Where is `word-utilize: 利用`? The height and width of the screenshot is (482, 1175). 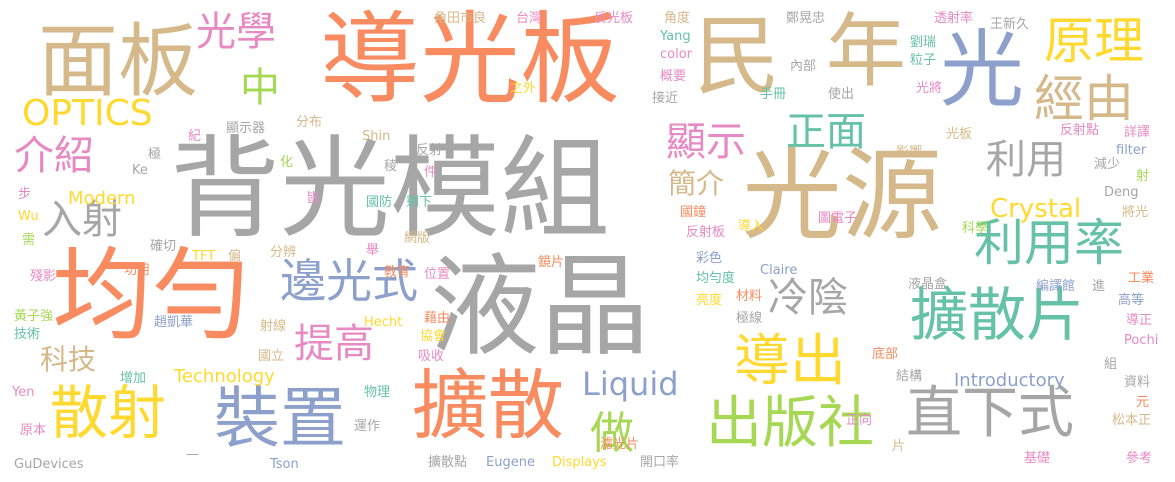
word-utilize: 利用 is located at coordinates (1026, 160).